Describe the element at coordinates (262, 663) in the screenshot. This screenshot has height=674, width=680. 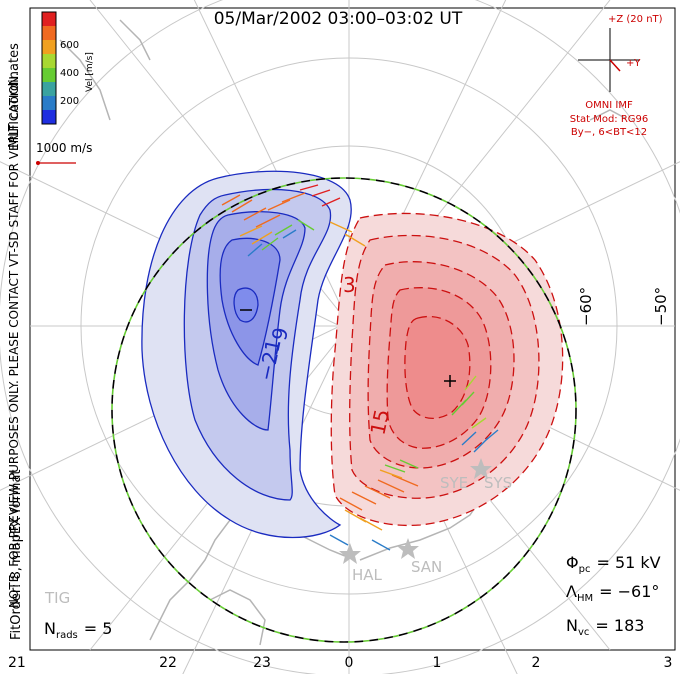
I see `mlt-tick-23: 23` at that location.